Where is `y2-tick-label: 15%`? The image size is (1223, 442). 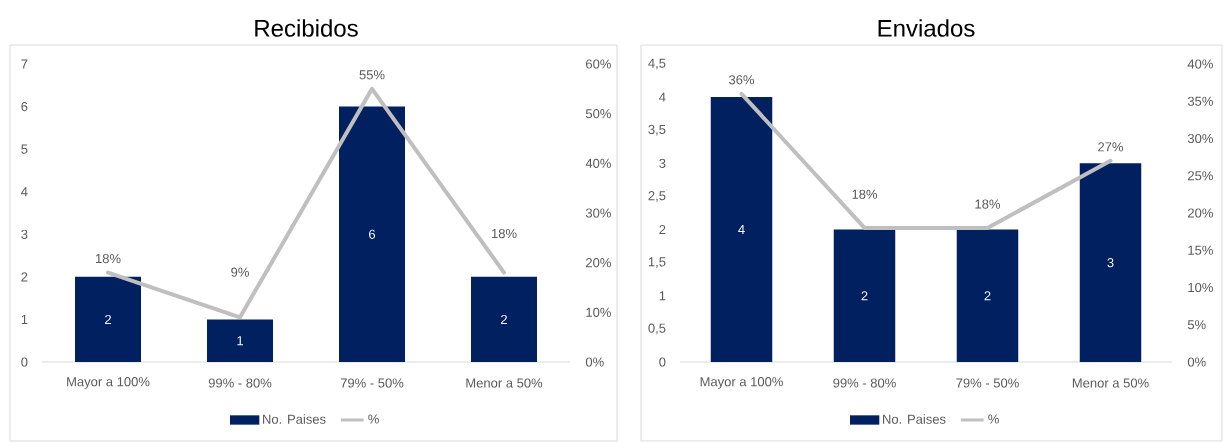
y2-tick-label: 15% is located at coordinates (1200, 250).